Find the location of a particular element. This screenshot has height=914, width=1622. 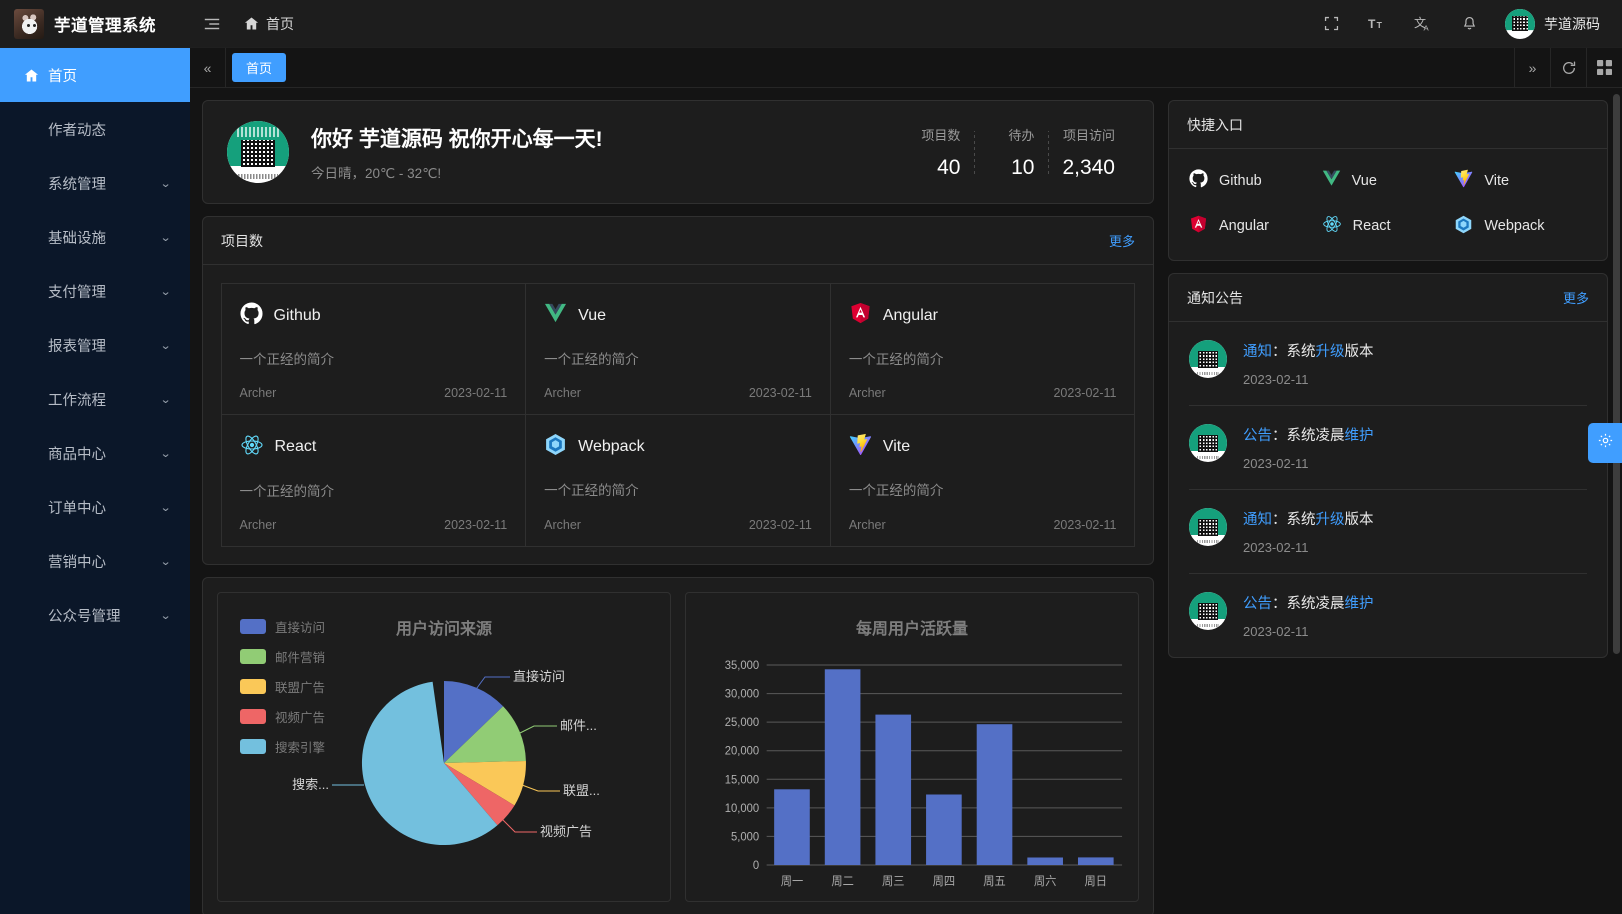

legend-item: 邮件营销 is located at coordinates (282, 656).